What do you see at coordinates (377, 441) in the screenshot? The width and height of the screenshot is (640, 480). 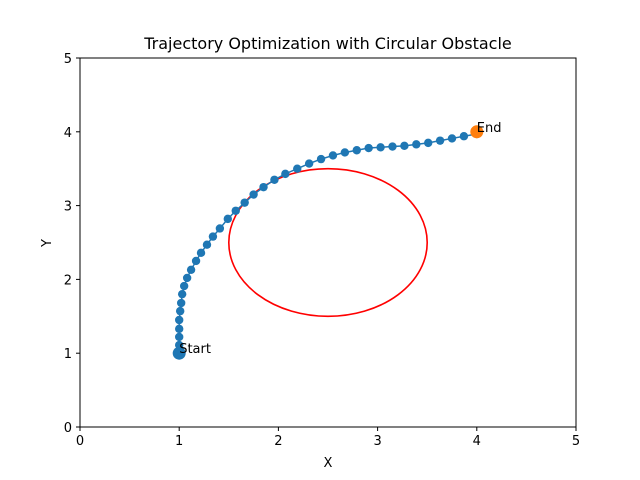 I see `x-tick-label: 3` at bounding box center [377, 441].